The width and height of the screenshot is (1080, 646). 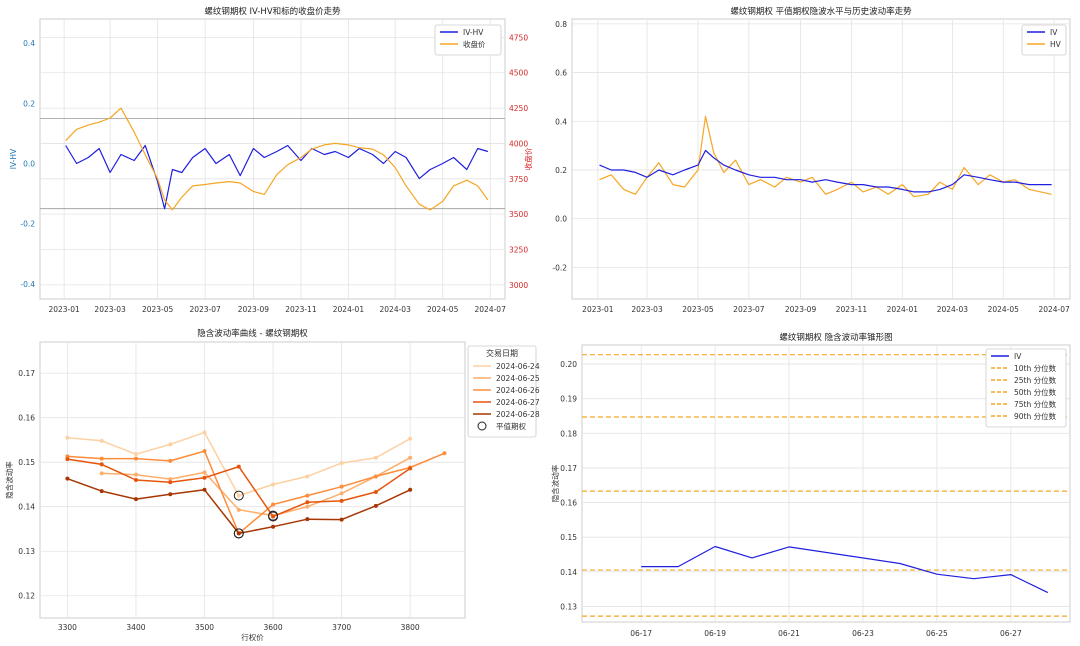 What do you see at coordinates (26, 551) in the screenshot?
I see `y-tick-label: 0.13` at bounding box center [26, 551].